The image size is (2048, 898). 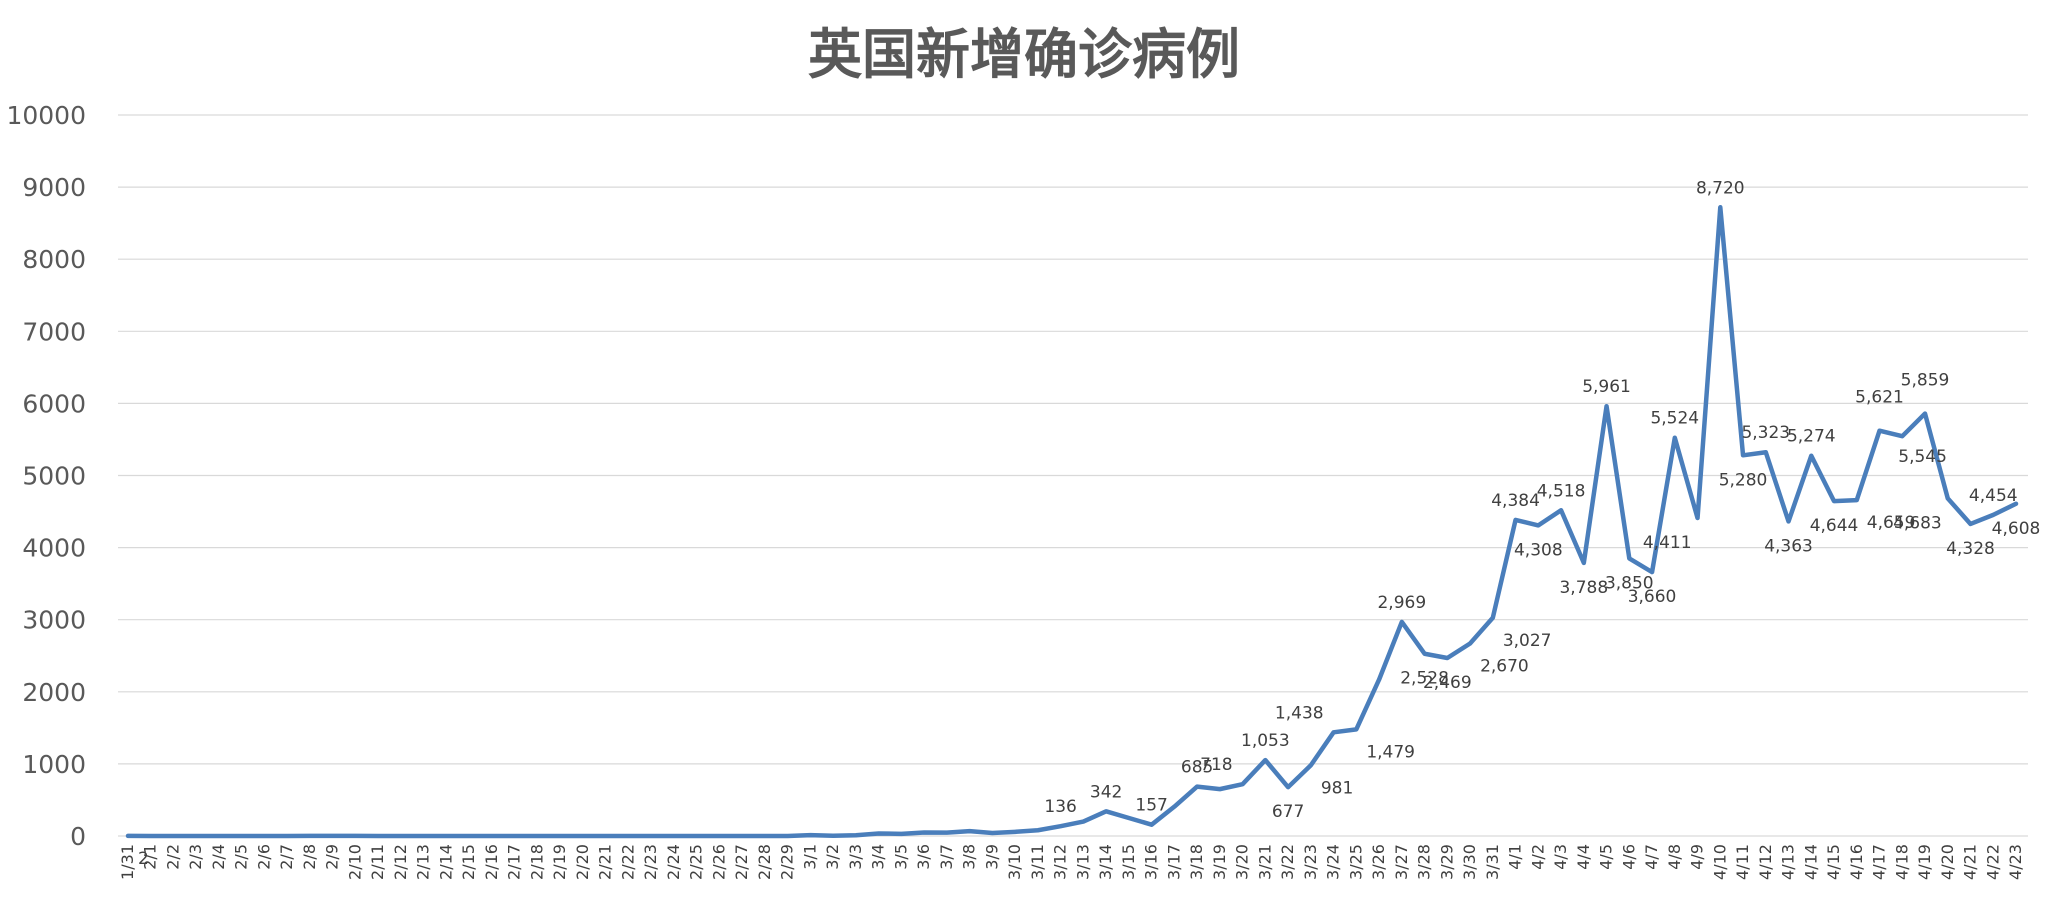 What do you see at coordinates (1197, 768) in the screenshot?
I see `data-label: 685` at bounding box center [1197, 768].